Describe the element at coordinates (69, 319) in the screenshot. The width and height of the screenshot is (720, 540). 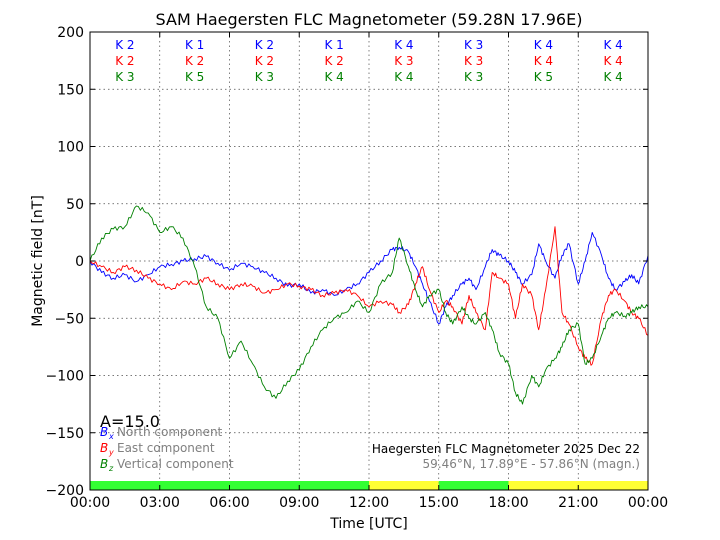
I see `y-tick-label: −50` at that location.